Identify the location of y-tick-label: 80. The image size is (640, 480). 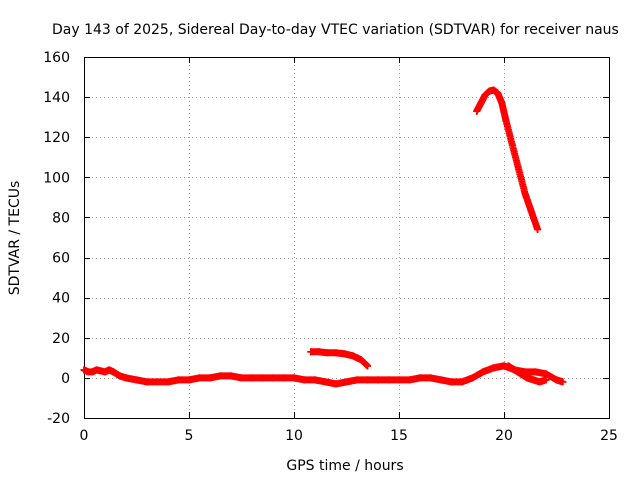
(61, 218).